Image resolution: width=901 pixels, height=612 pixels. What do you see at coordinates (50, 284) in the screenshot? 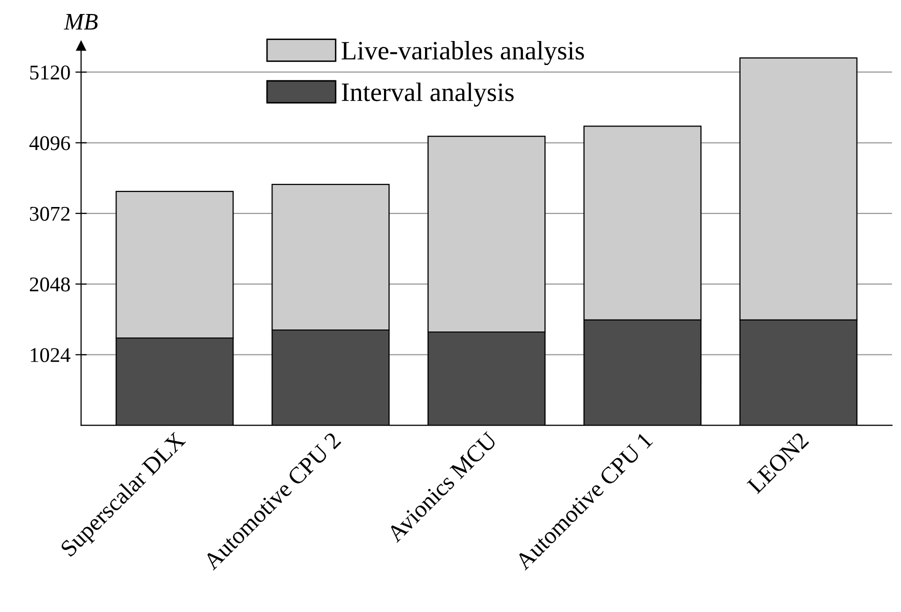
I see `y-tick-label: 2048` at bounding box center [50, 284].